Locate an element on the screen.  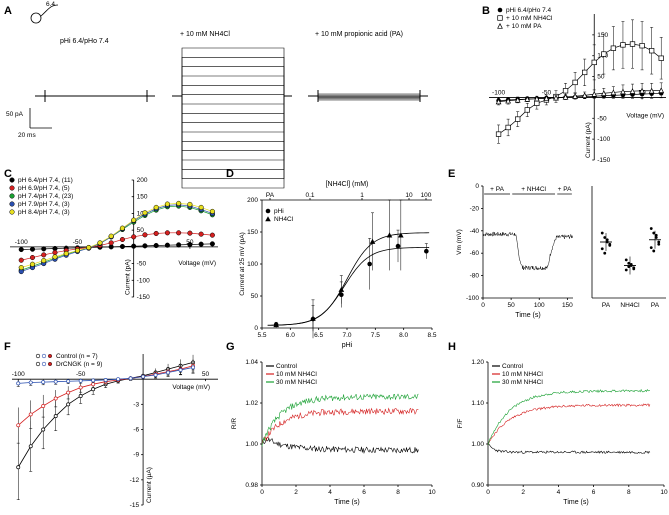
series-line is located at coordinates (105, 395).